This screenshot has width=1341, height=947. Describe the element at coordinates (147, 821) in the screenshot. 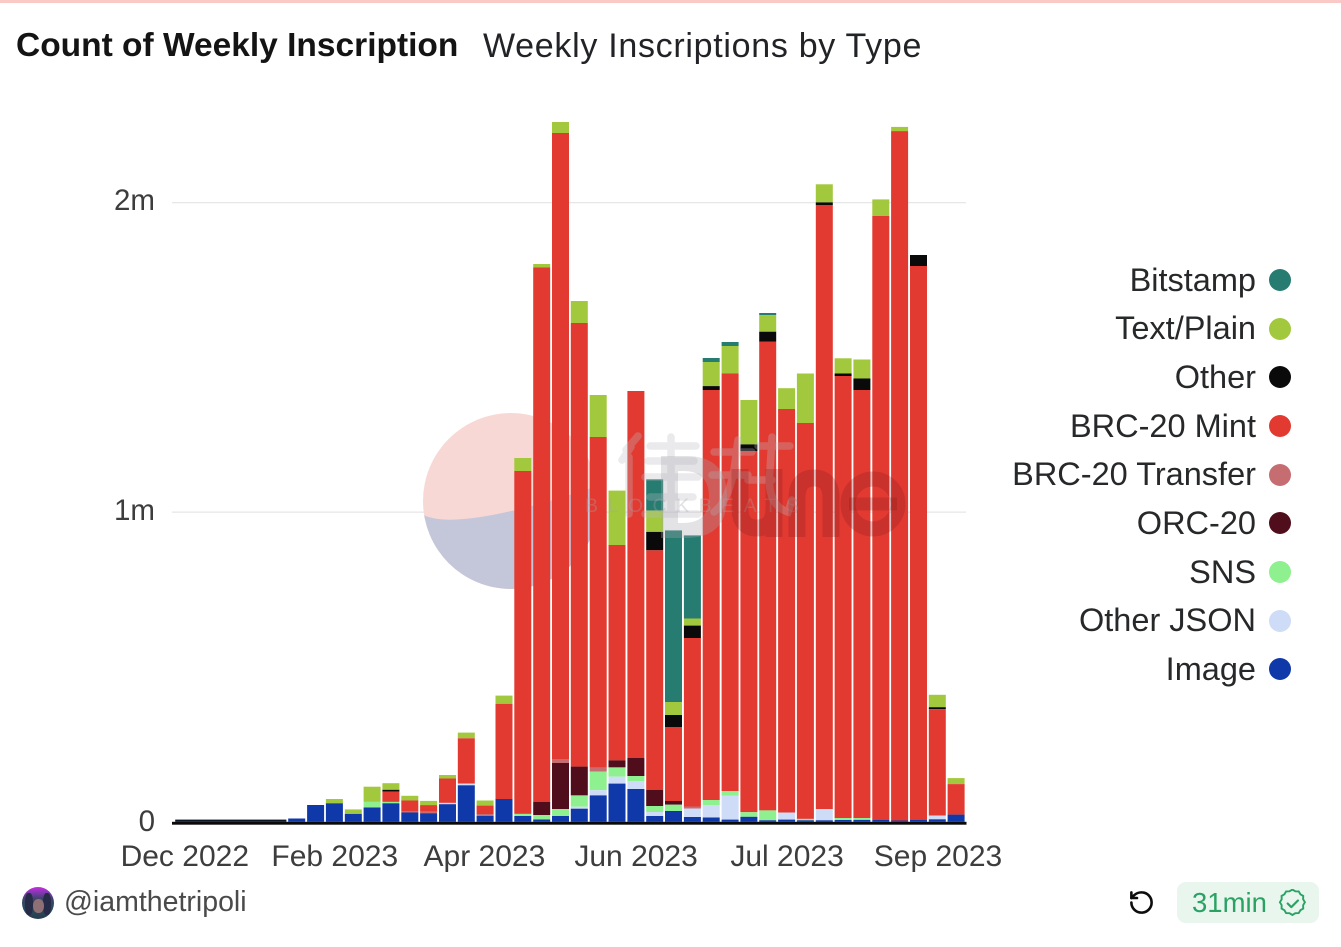

I see `svg-text: 0` at that location.